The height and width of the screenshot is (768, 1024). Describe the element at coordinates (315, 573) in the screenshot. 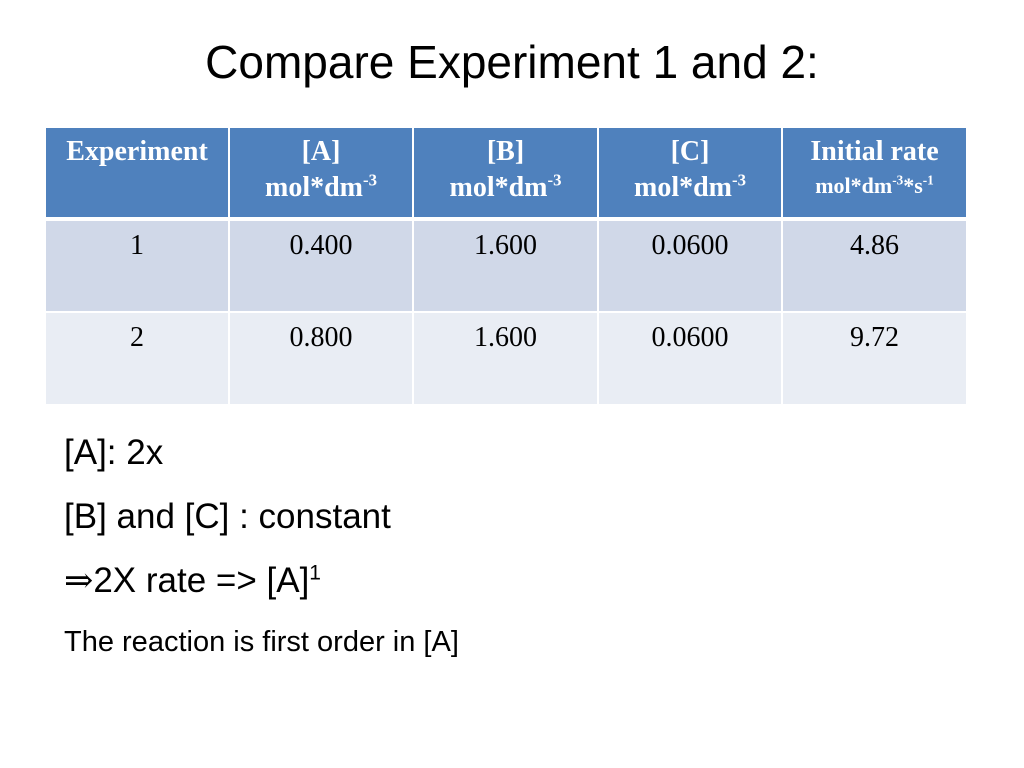

I see `note-exponent: 1` at that location.